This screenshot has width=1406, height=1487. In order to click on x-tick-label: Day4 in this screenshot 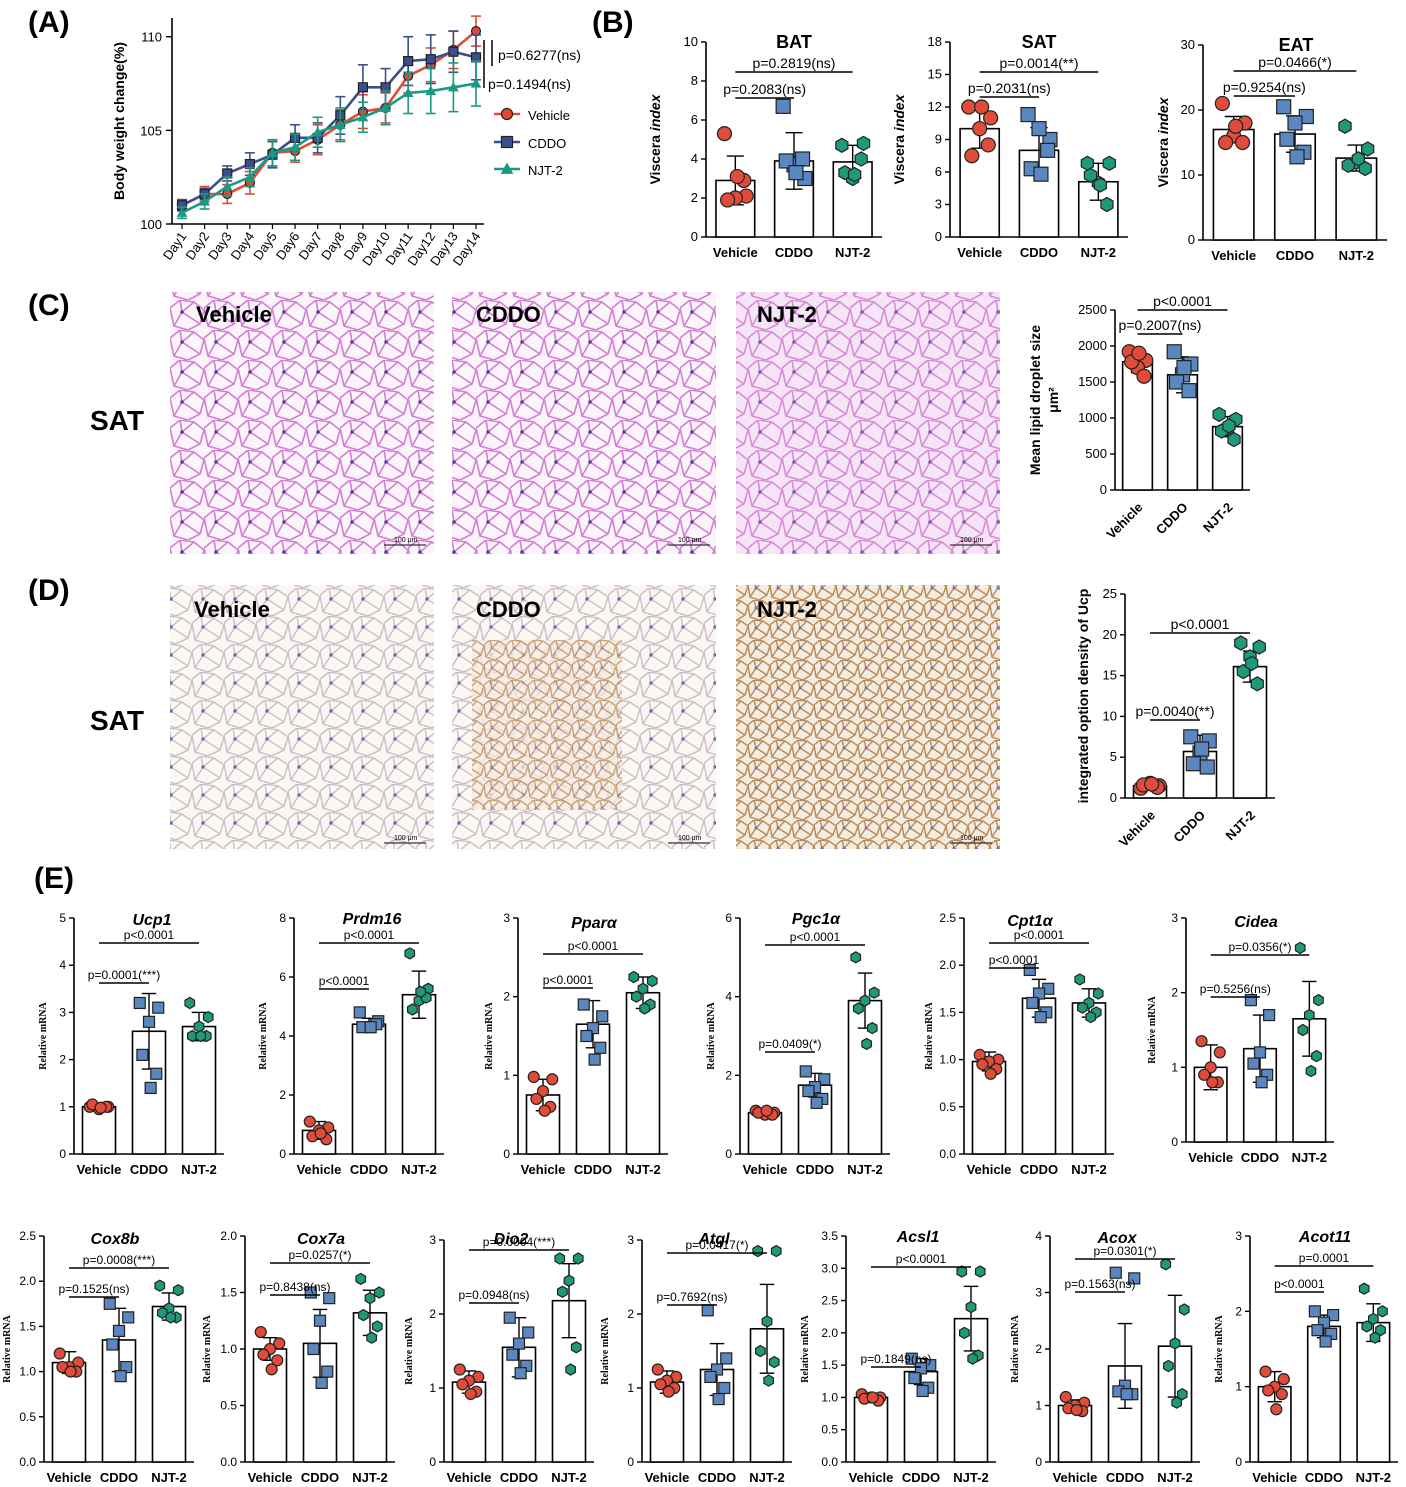, I will do `click(243, 245)`.